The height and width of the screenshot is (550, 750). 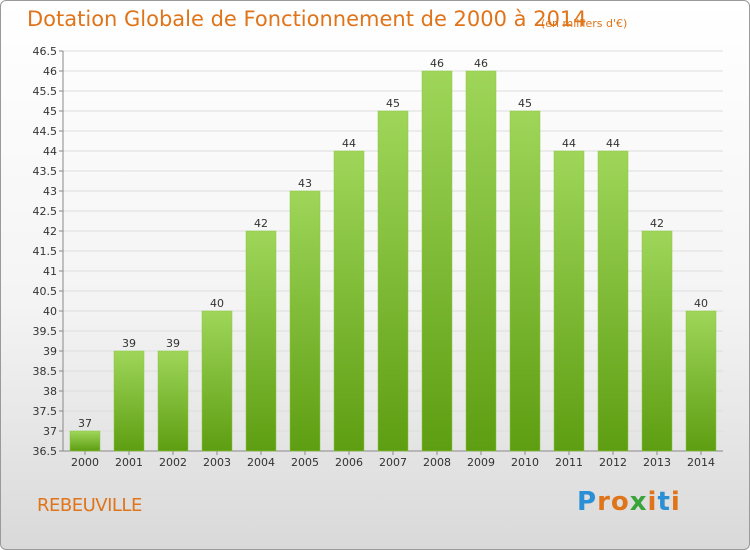 What do you see at coordinates (45, 331) in the screenshot?
I see `y-tick-label: 39.5` at bounding box center [45, 331].